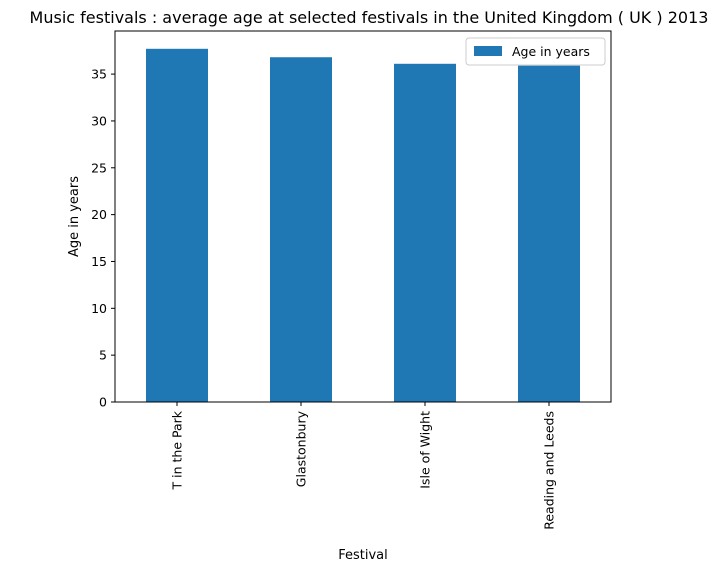 Image resolution: width=725 pixels, height=577 pixels. I want to click on y-tick-label: 0, so click(103, 402).